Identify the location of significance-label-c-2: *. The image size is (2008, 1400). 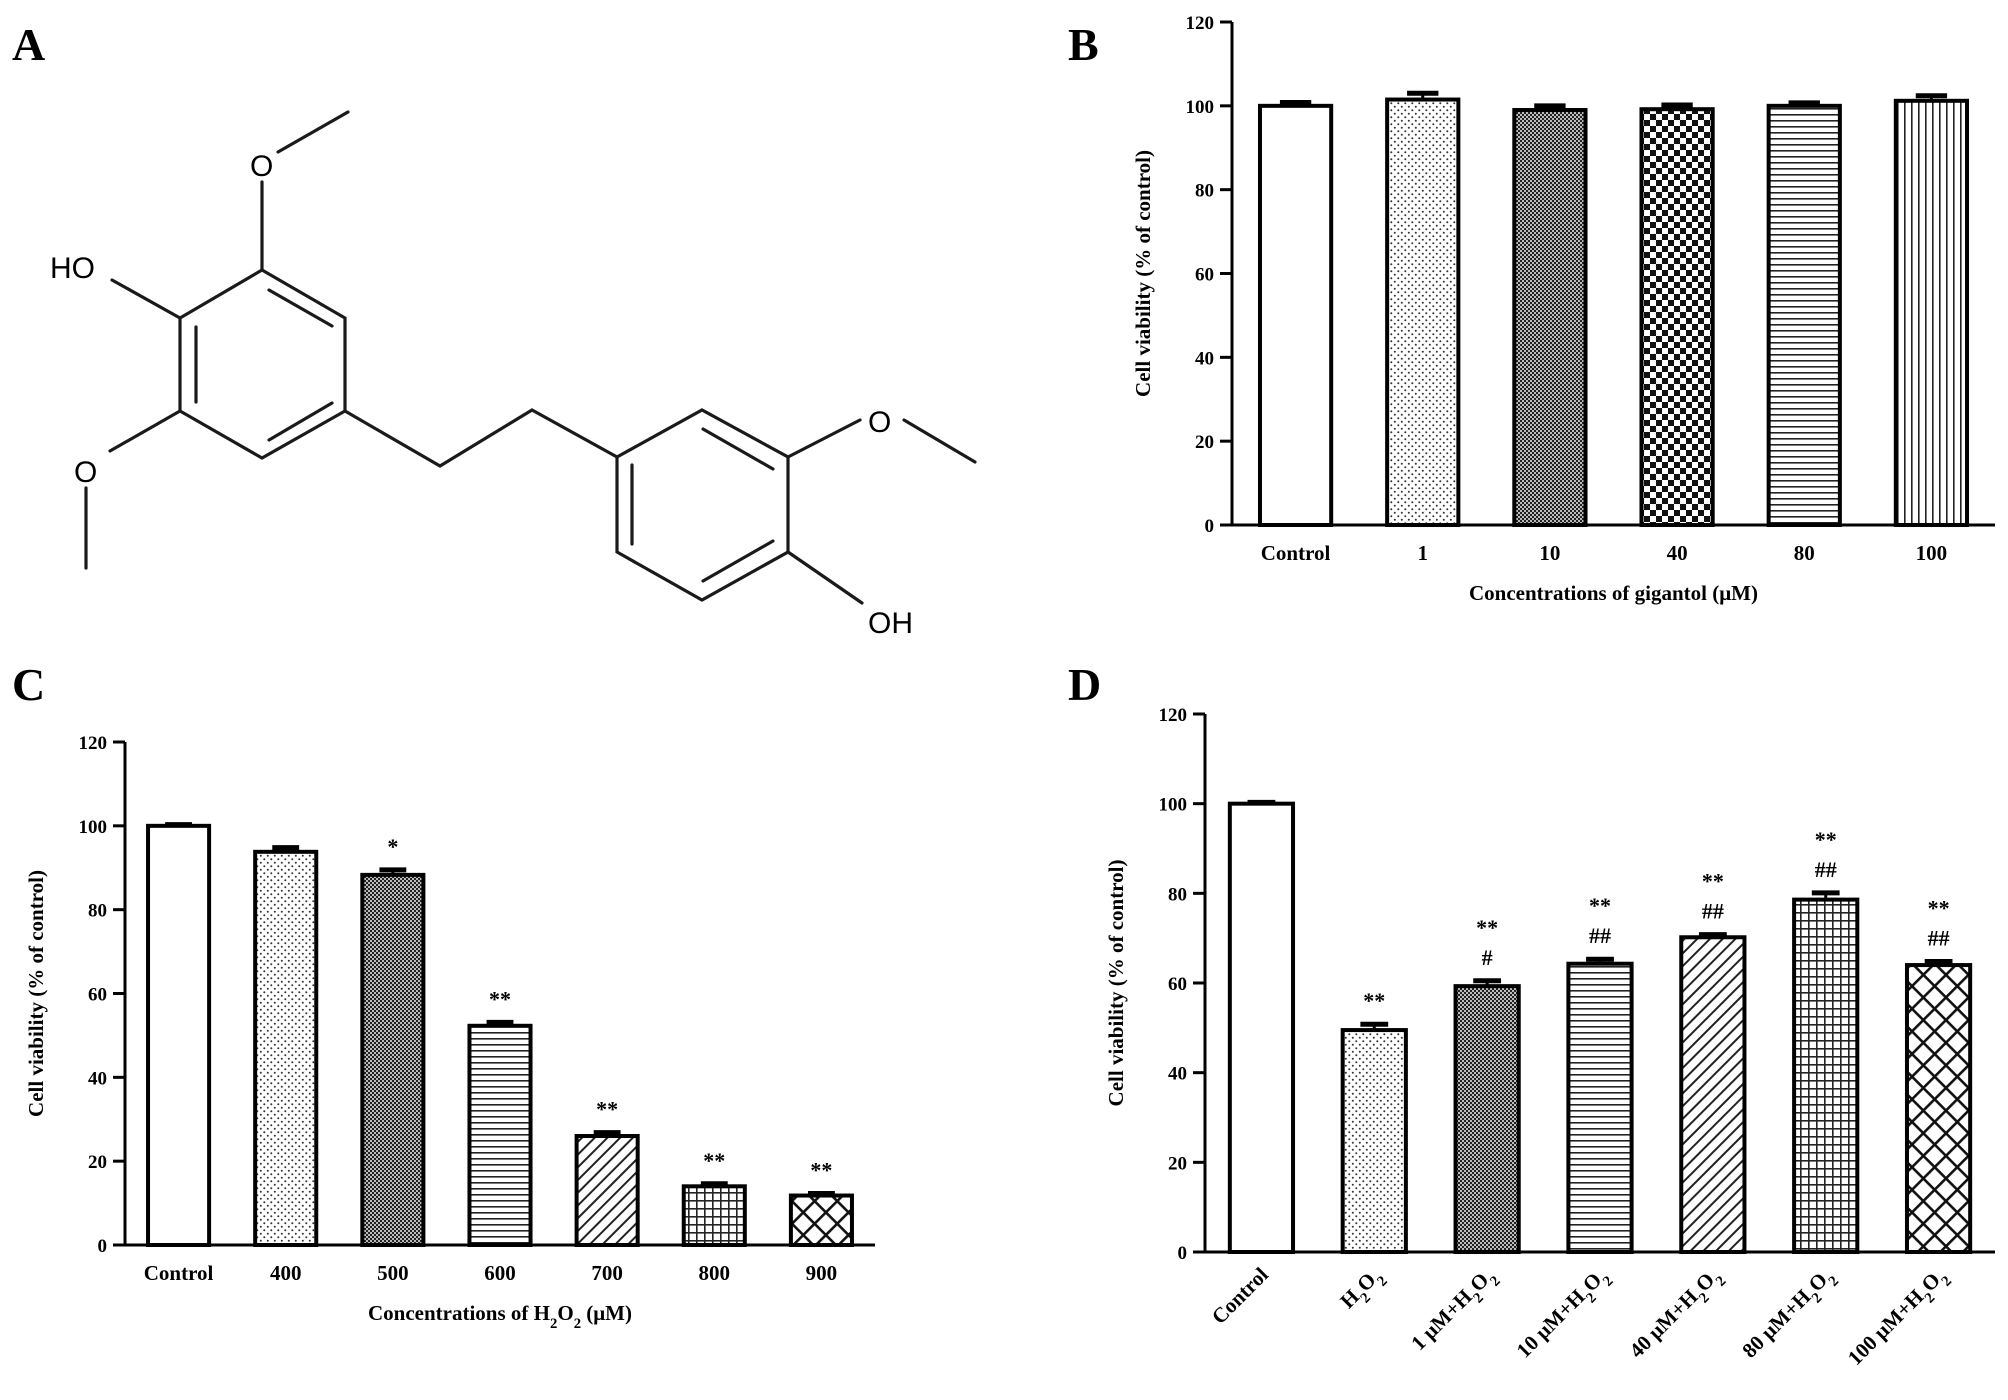
(392, 846).